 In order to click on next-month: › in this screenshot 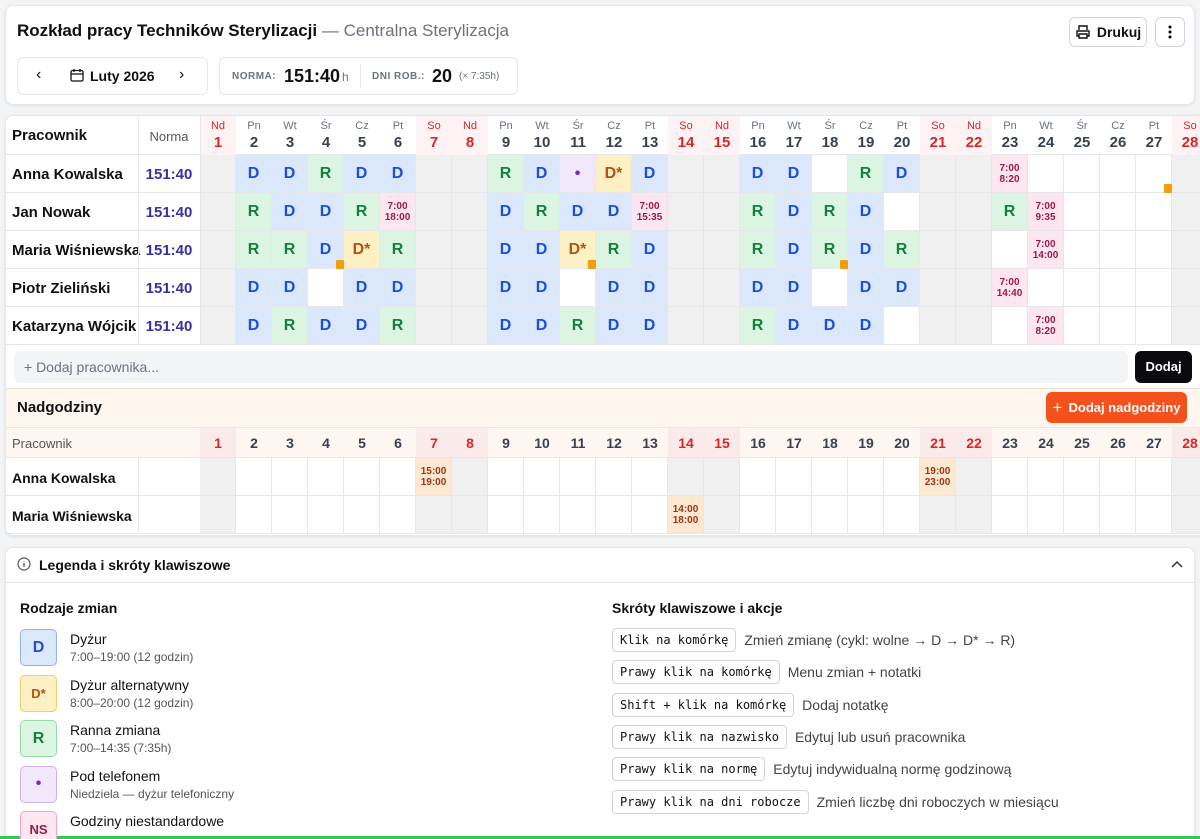, I will do `click(182, 74)`.